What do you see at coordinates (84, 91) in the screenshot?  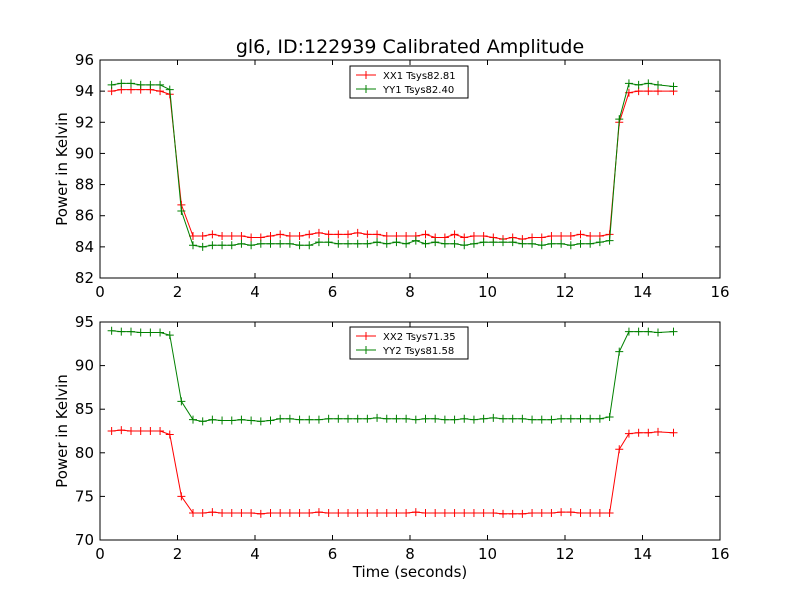 I see `y-tick-label: 94` at bounding box center [84, 91].